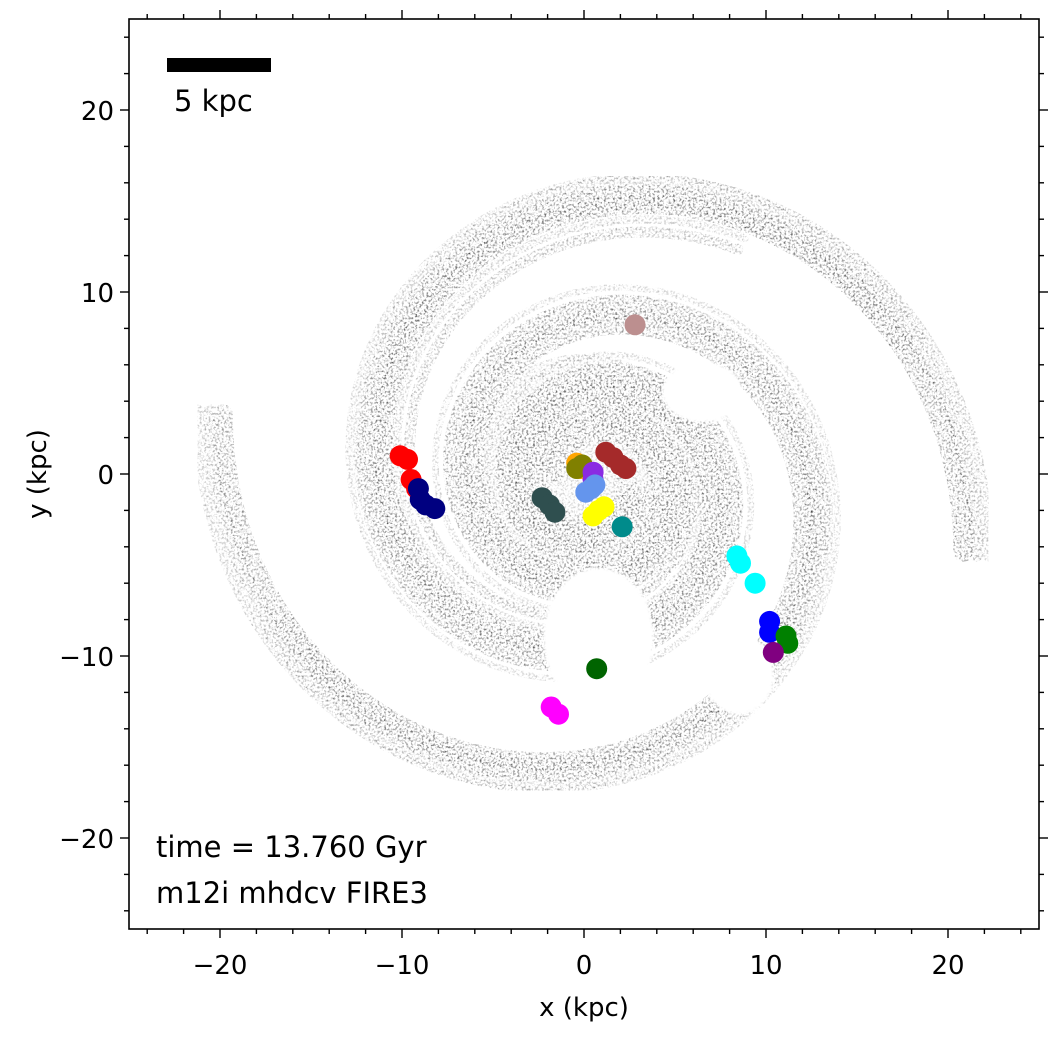 This screenshot has height=1043, width=1058. What do you see at coordinates (947, 966) in the screenshot?
I see `x-tick-label: 20` at bounding box center [947, 966].